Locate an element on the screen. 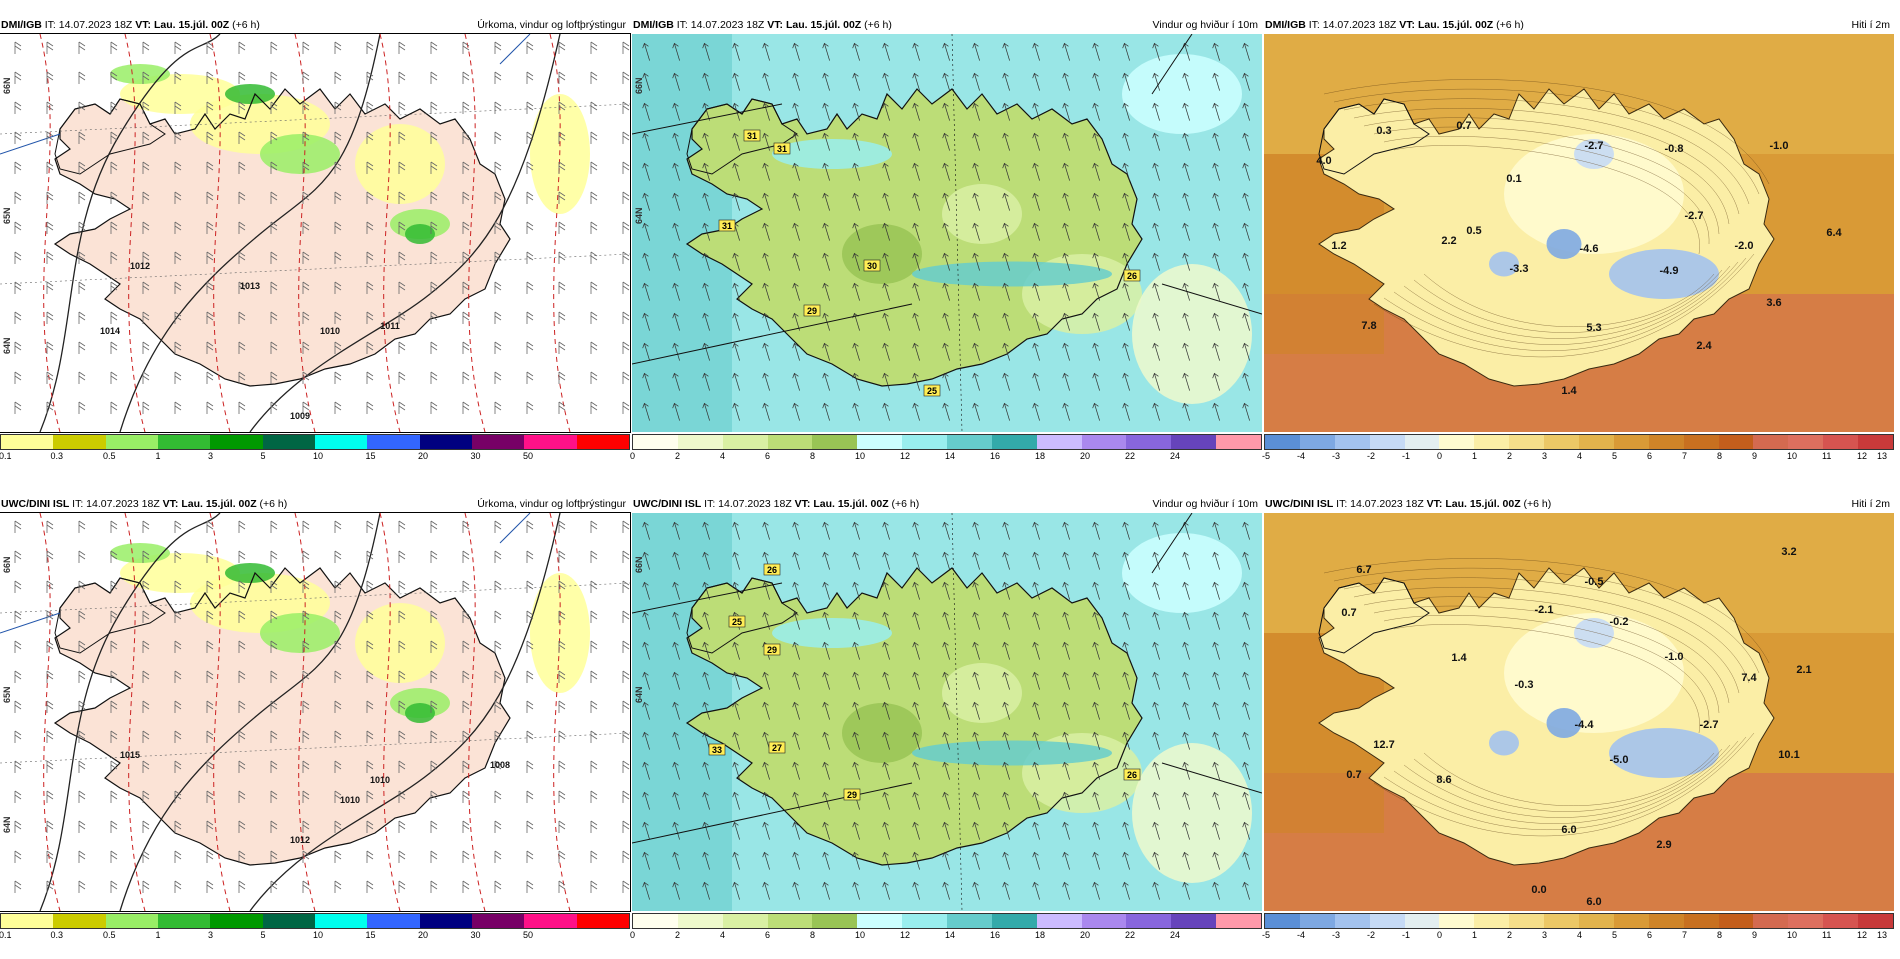 This screenshot has width=1900, height=959. map-area: 66N 64N 31 31 30 29 26 25 31 is located at coordinates (947, 233).